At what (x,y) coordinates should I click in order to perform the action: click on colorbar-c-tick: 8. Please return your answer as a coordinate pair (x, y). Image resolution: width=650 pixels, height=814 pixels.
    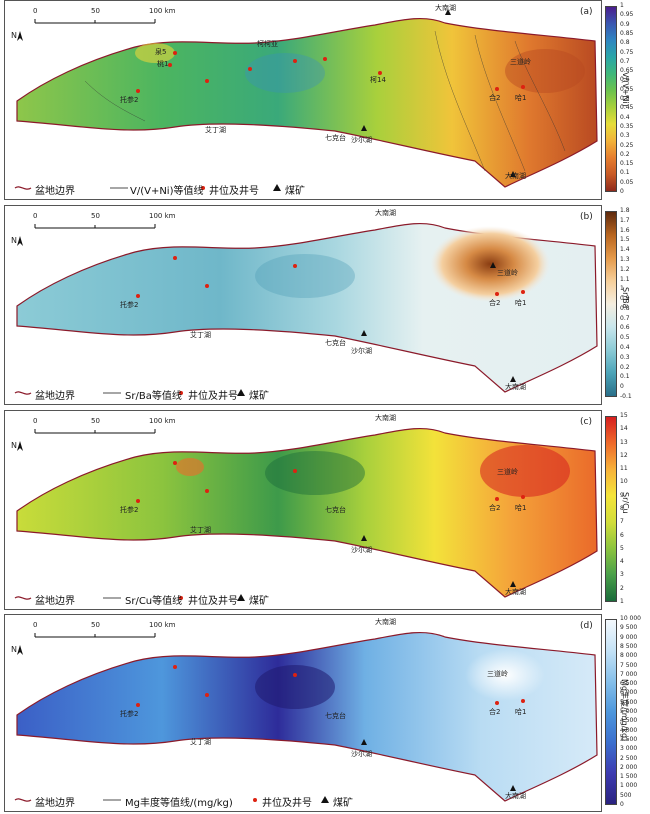
    Looking at the image, I should click on (622, 508).